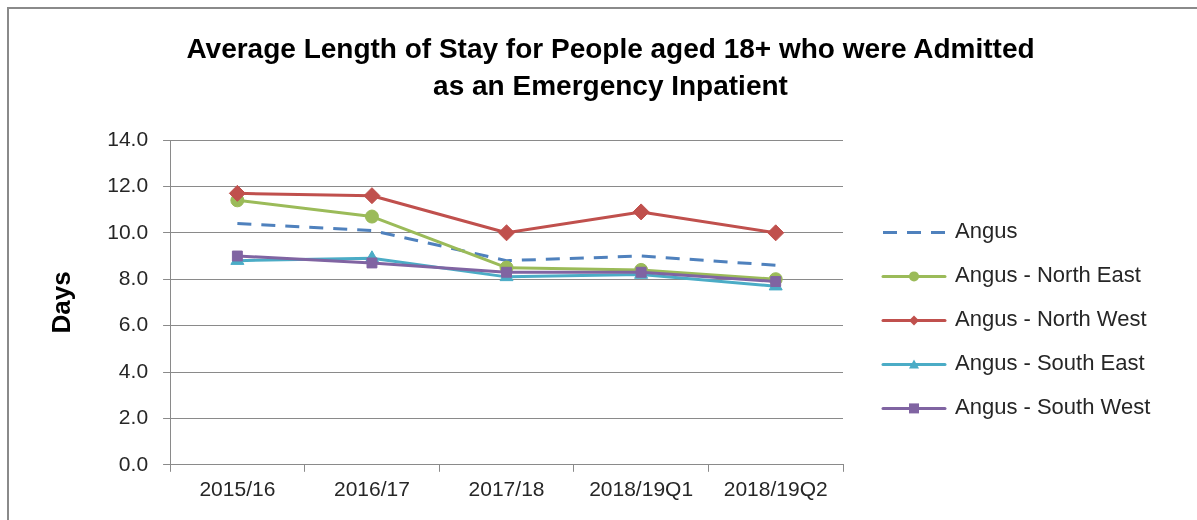 Image resolution: width=1197 pixels, height=520 pixels. What do you see at coordinates (1053, 407) in the screenshot?
I see `legend-label: Angus - South West` at bounding box center [1053, 407].